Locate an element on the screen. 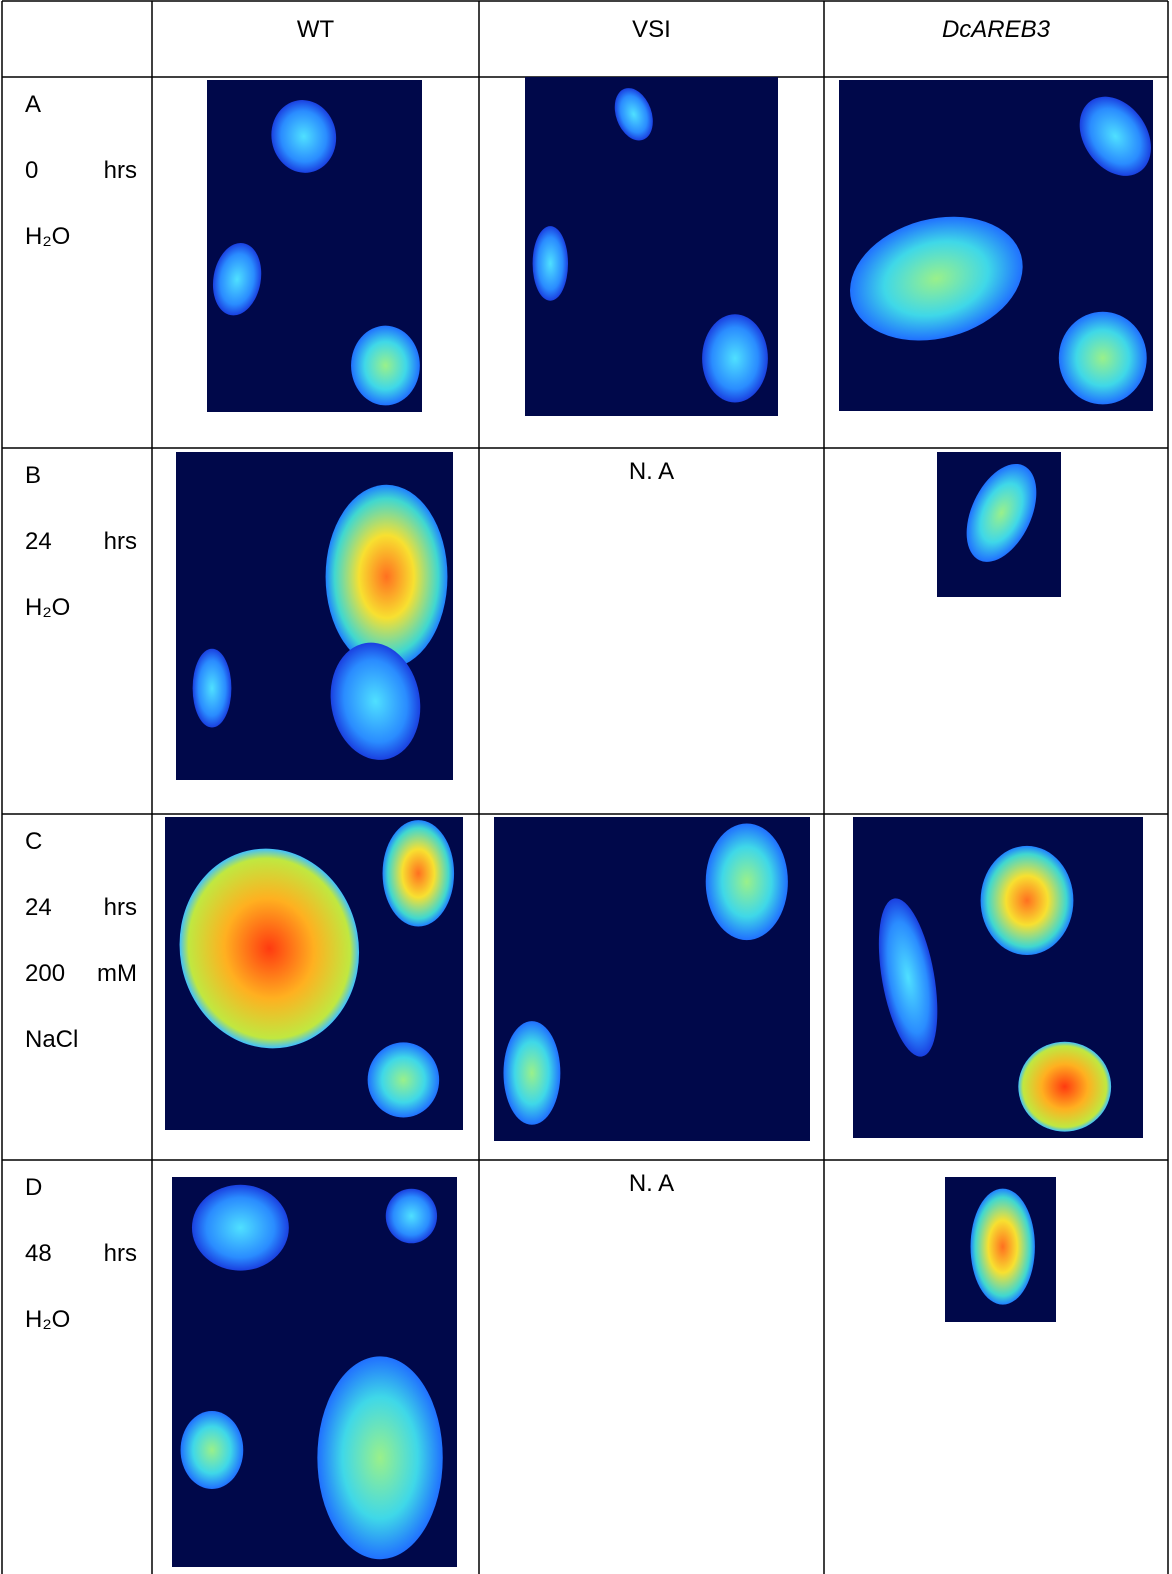 The image size is (1172, 1574). column-header: VSI is located at coordinates (651, 29).